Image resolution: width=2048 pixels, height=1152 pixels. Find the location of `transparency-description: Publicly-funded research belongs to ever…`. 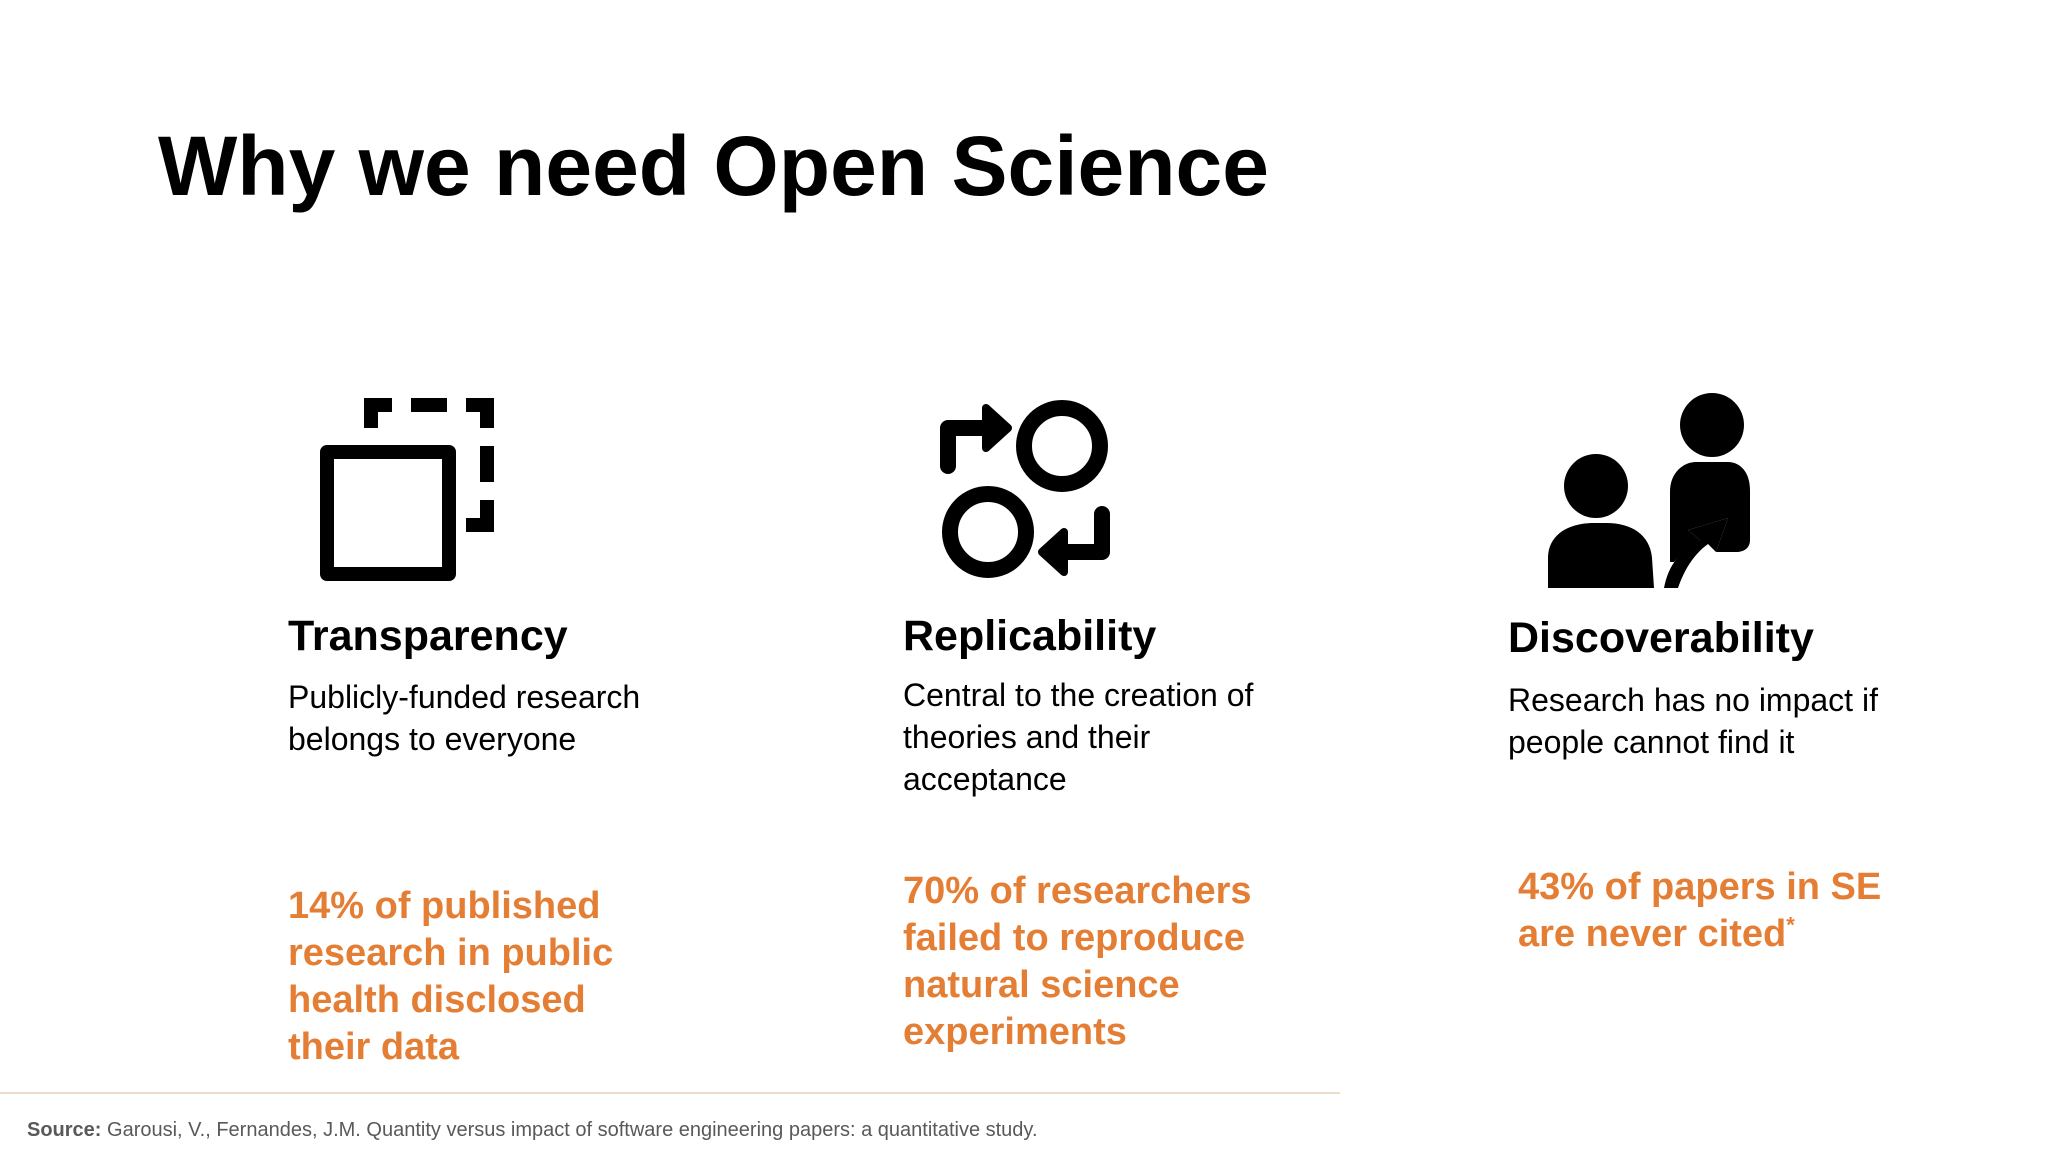

transparency-description: Publicly-funded research belongs to ever… is located at coordinates (464, 718).